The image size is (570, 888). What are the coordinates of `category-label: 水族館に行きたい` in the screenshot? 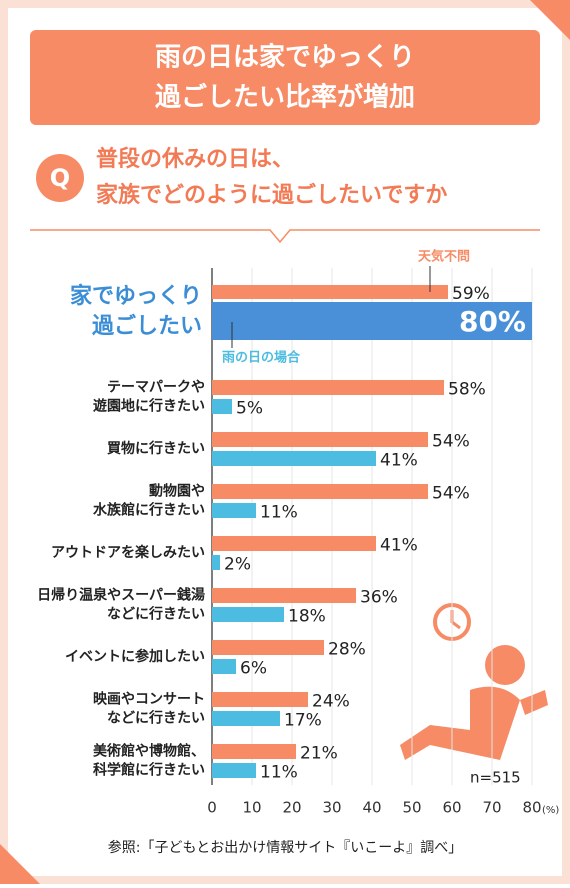 It's located at (149, 510).